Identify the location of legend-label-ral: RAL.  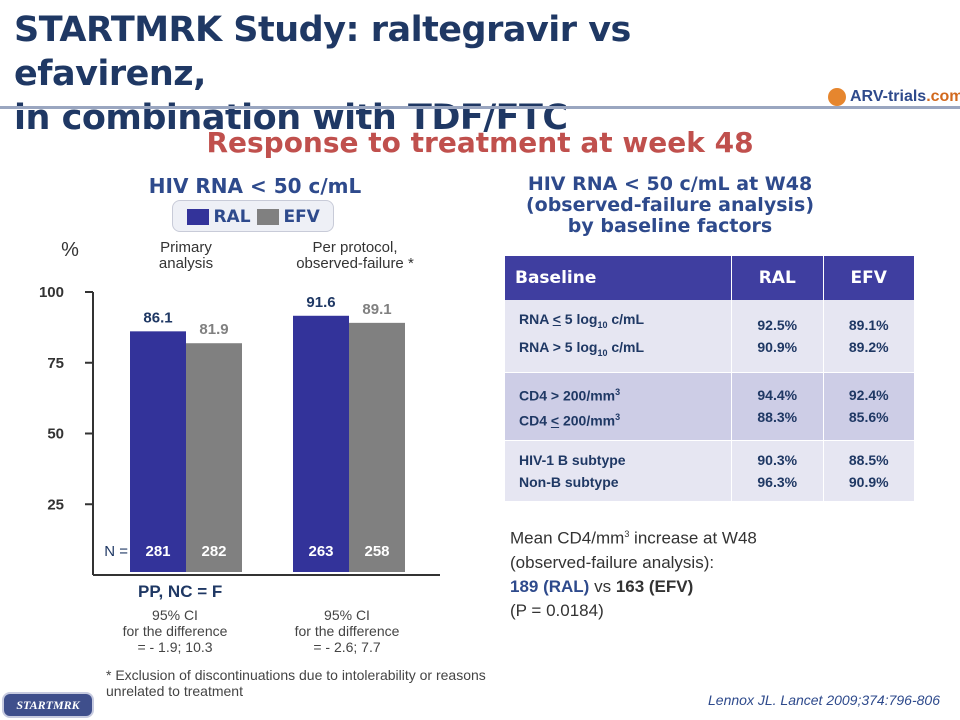
(232, 217).